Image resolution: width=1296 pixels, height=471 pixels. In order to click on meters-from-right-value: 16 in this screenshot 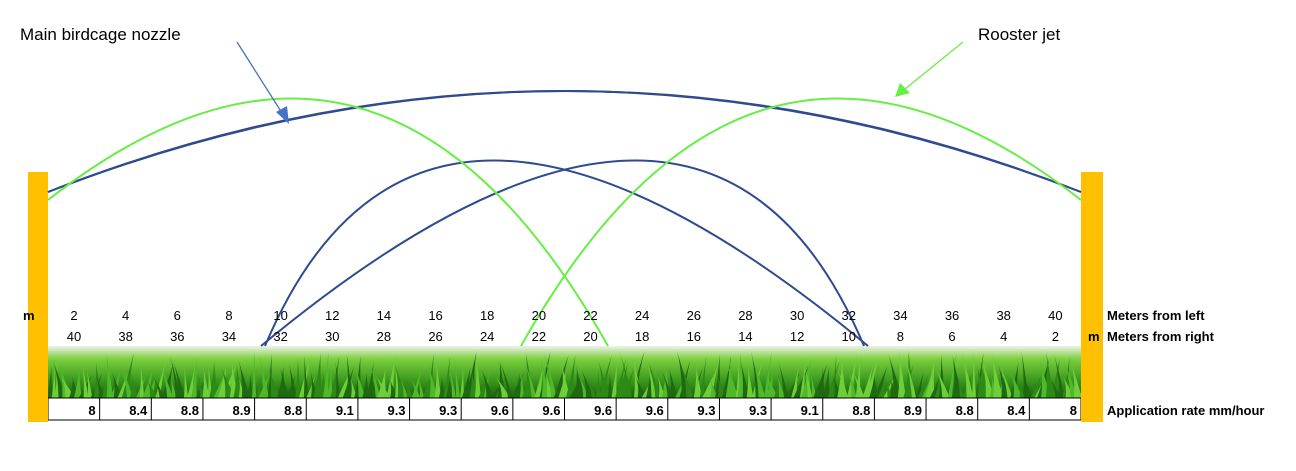, I will do `click(694, 336)`.